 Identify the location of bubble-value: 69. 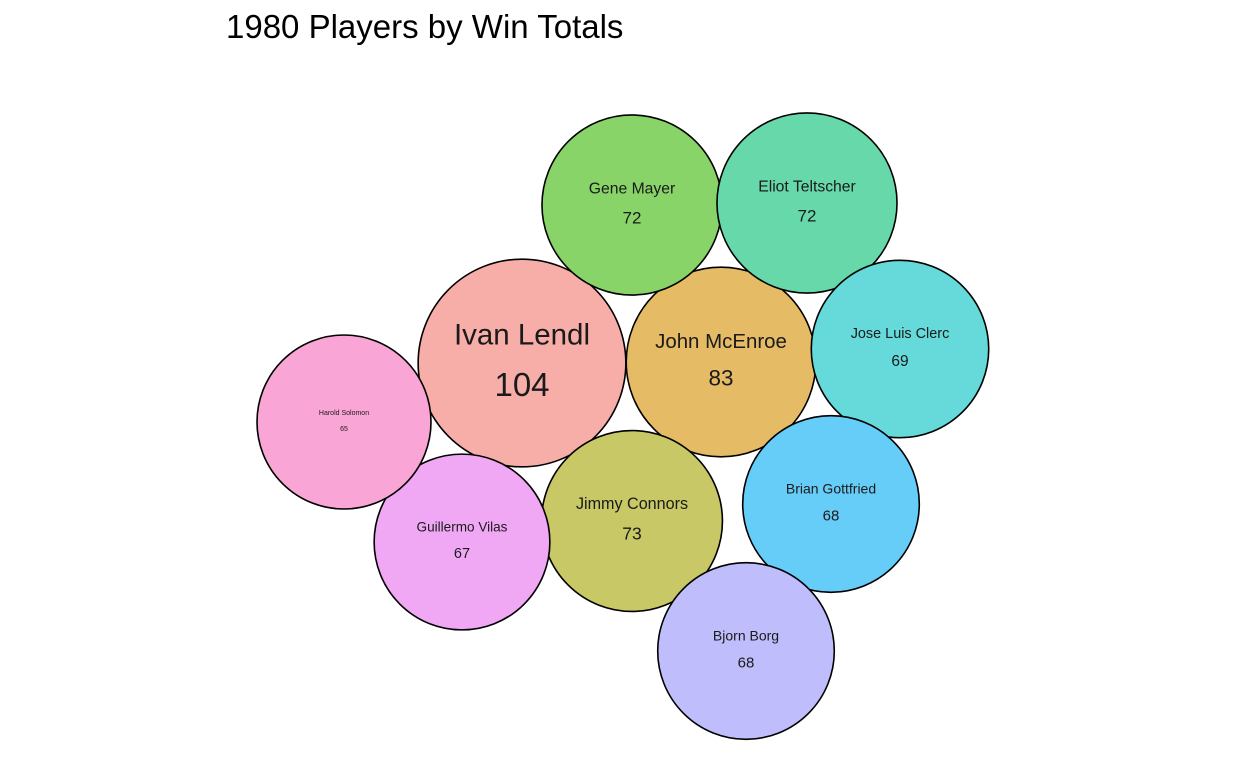
(899, 361).